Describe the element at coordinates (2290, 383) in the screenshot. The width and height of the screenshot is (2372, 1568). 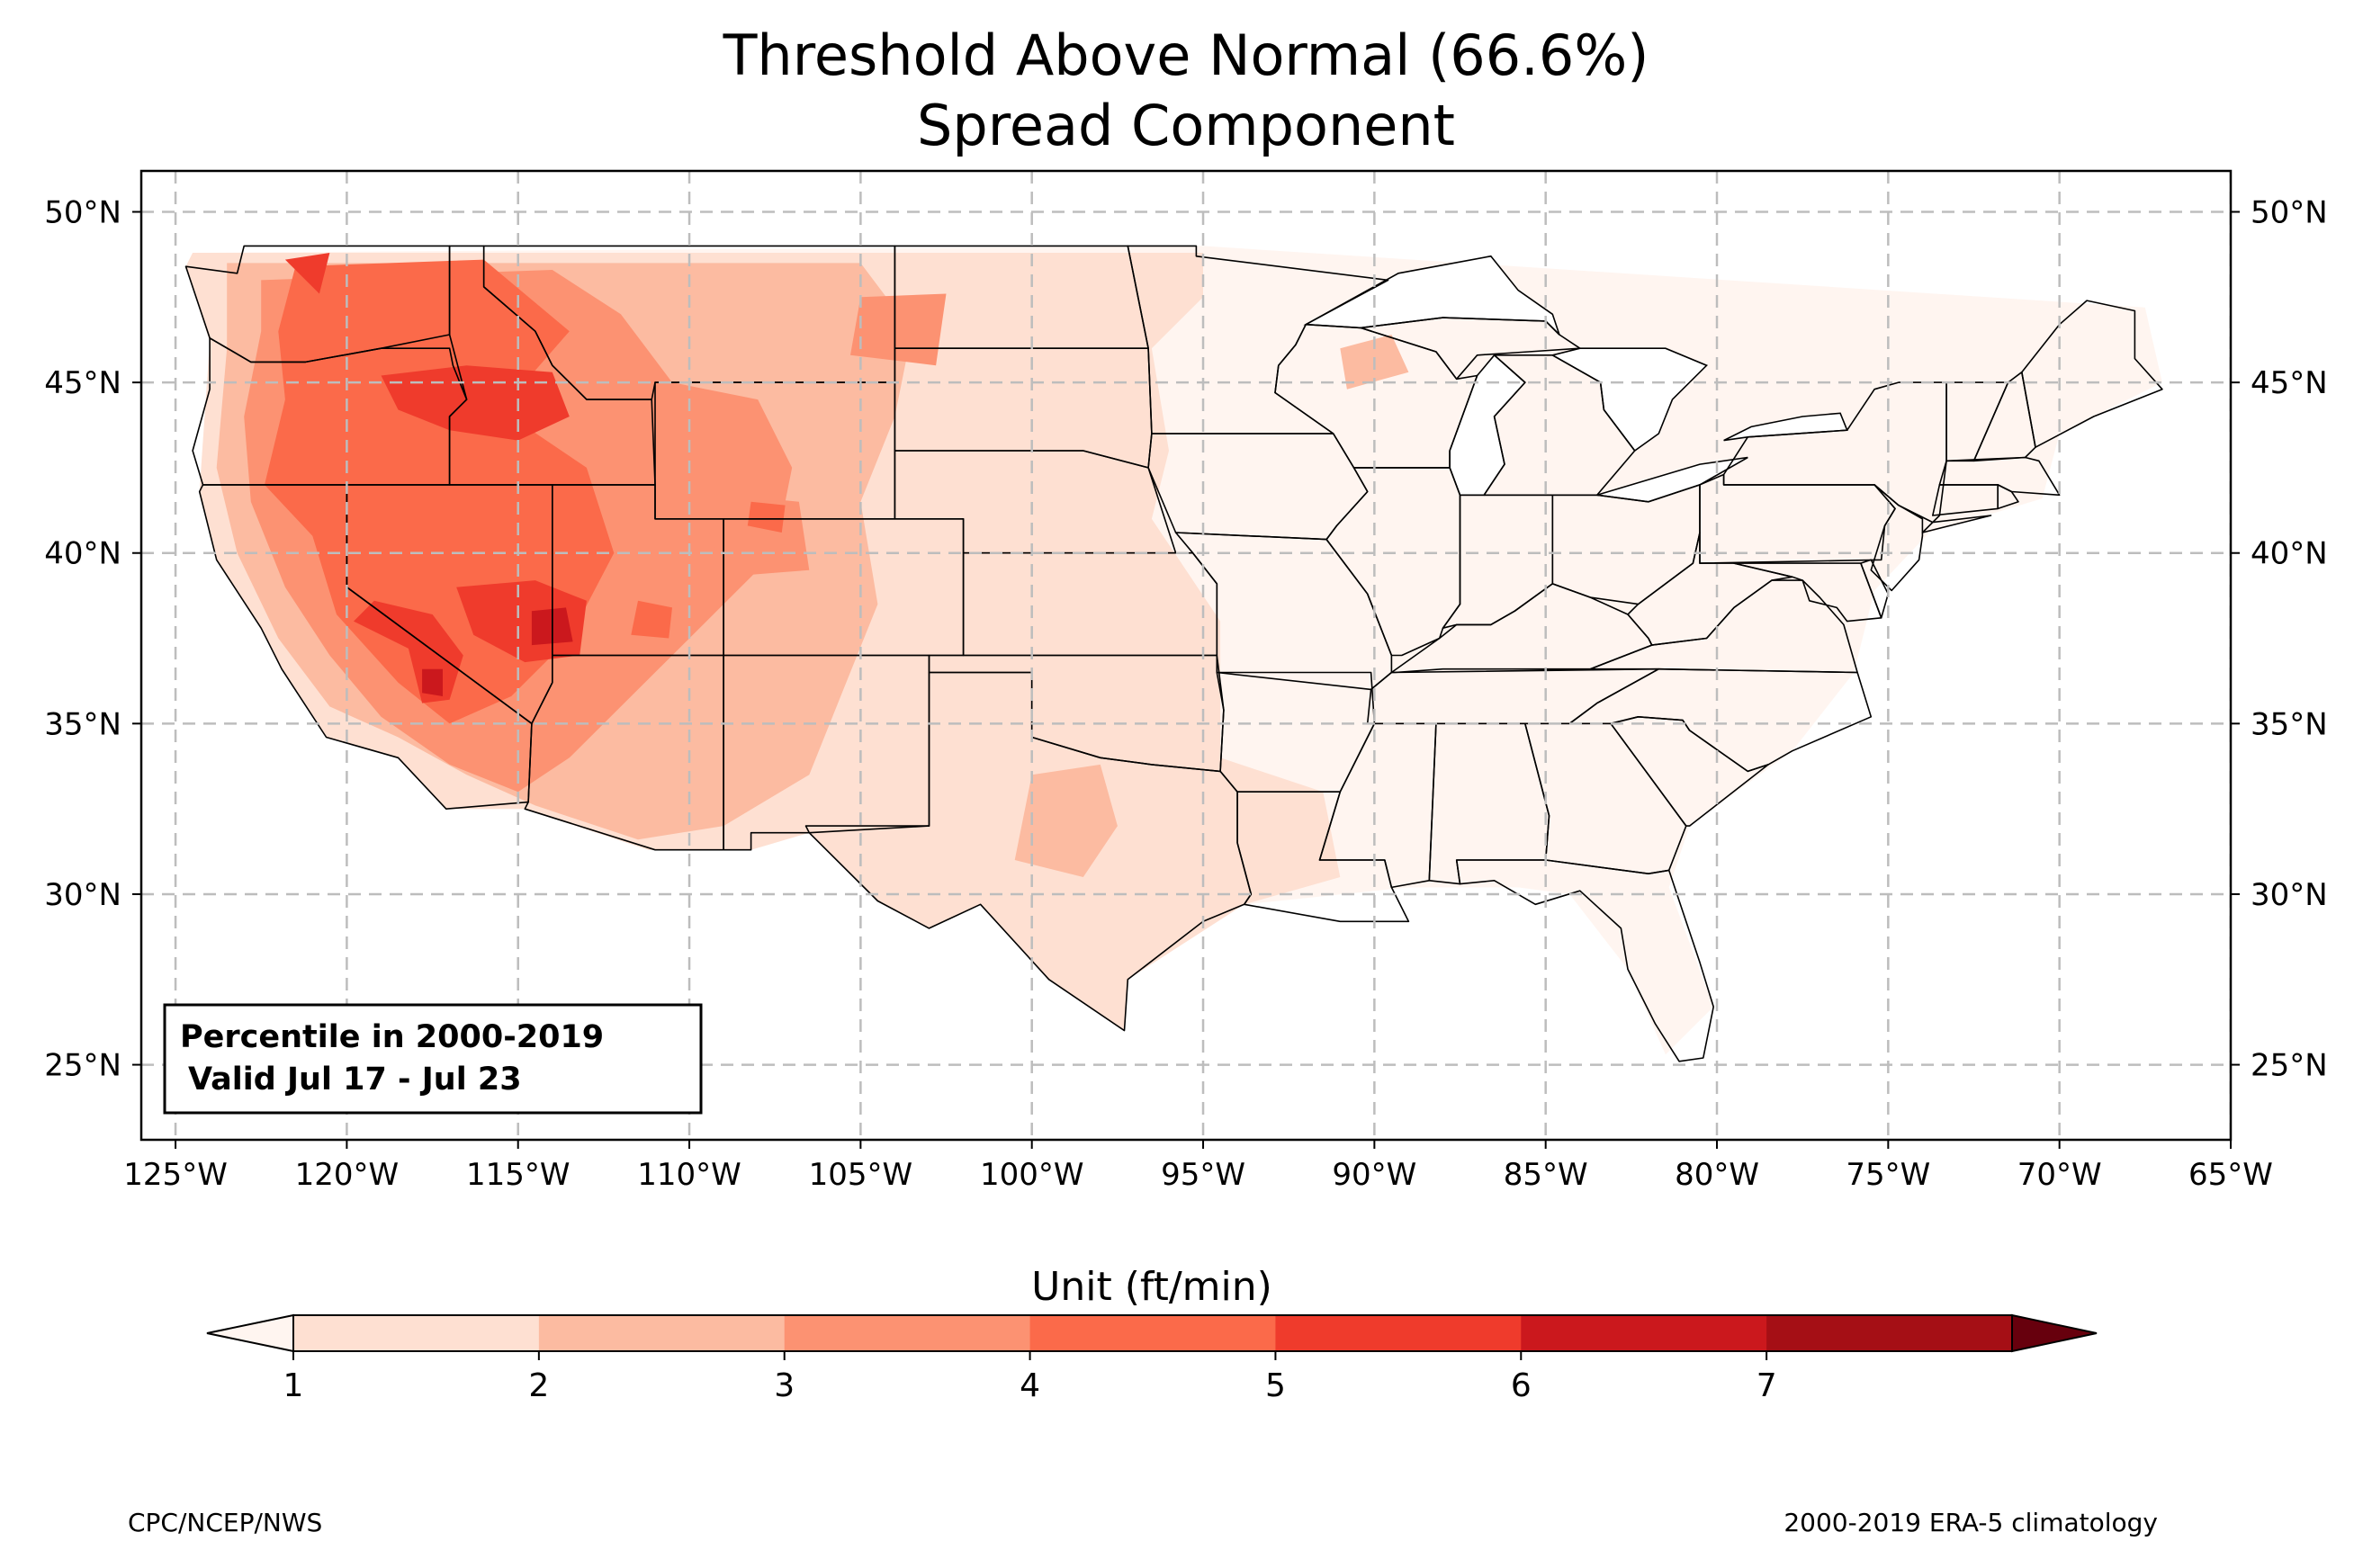
I see `y-tick-label-right: 45°N` at that location.